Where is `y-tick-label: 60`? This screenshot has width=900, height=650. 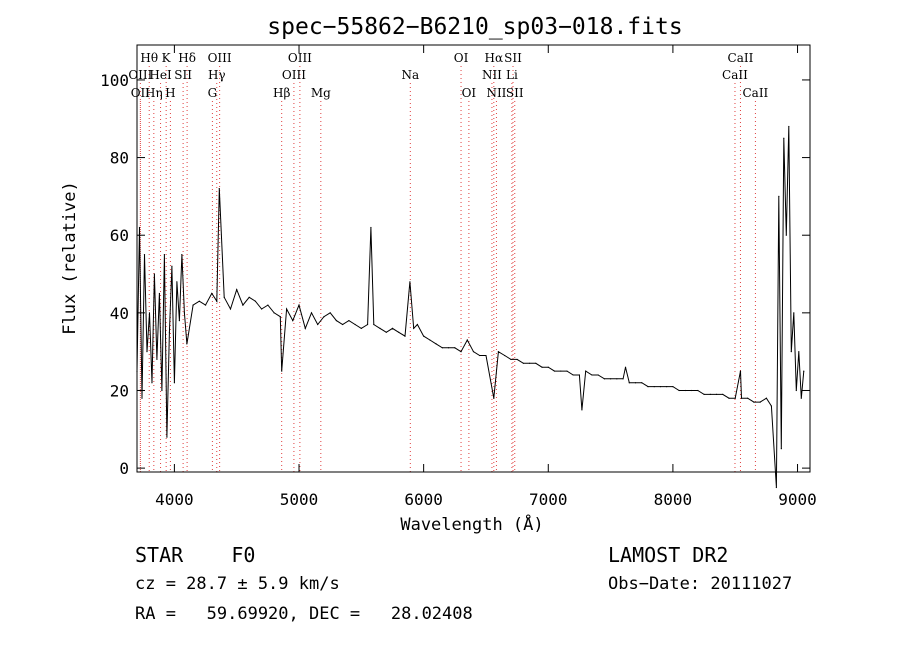
y-tick-label: 60 is located at coordinates (119, 235).